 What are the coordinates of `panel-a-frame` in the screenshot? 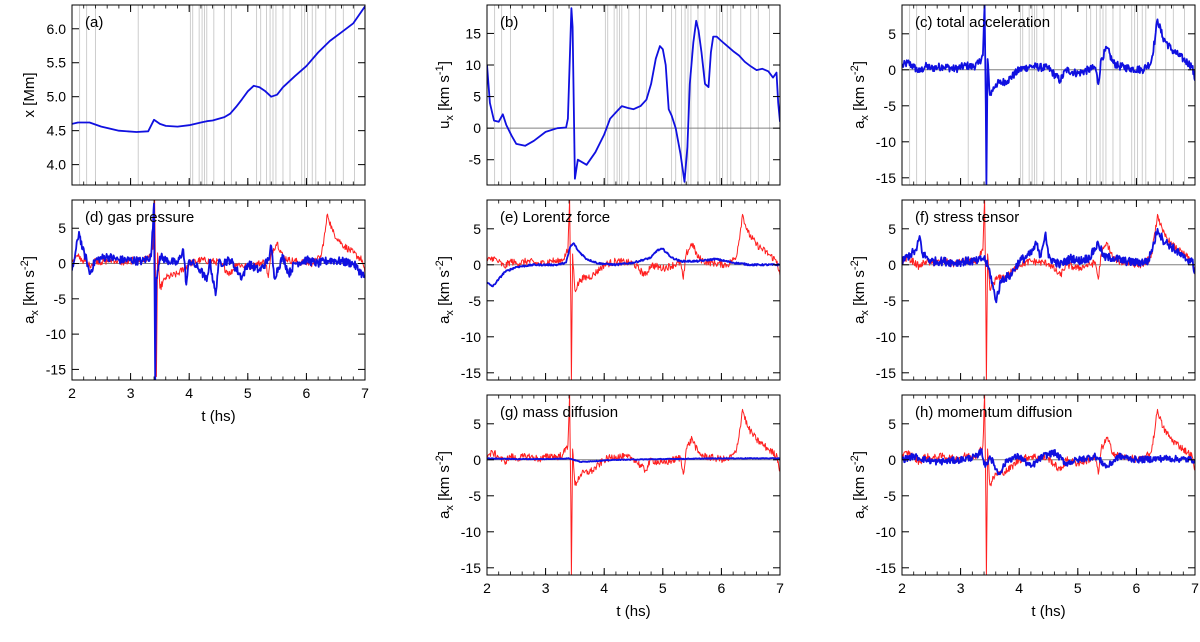 It's located at (218, 95).